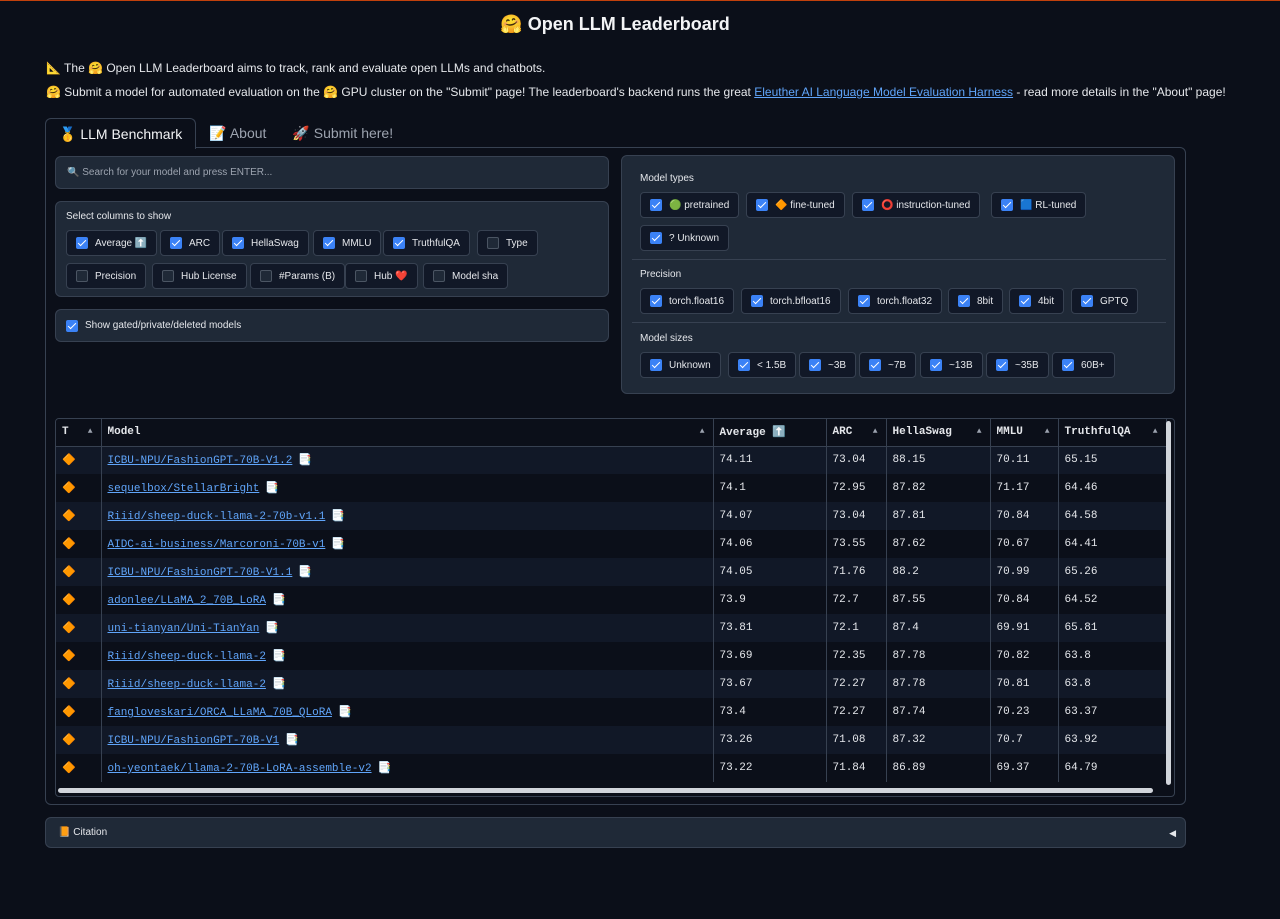 The height and width of the screenshot is (919, 1280). What do you see at coordinates (112, 243) in the screenshot?
I see `column-toggle-average: Average ⬆️` at bounding box center [112, 243].